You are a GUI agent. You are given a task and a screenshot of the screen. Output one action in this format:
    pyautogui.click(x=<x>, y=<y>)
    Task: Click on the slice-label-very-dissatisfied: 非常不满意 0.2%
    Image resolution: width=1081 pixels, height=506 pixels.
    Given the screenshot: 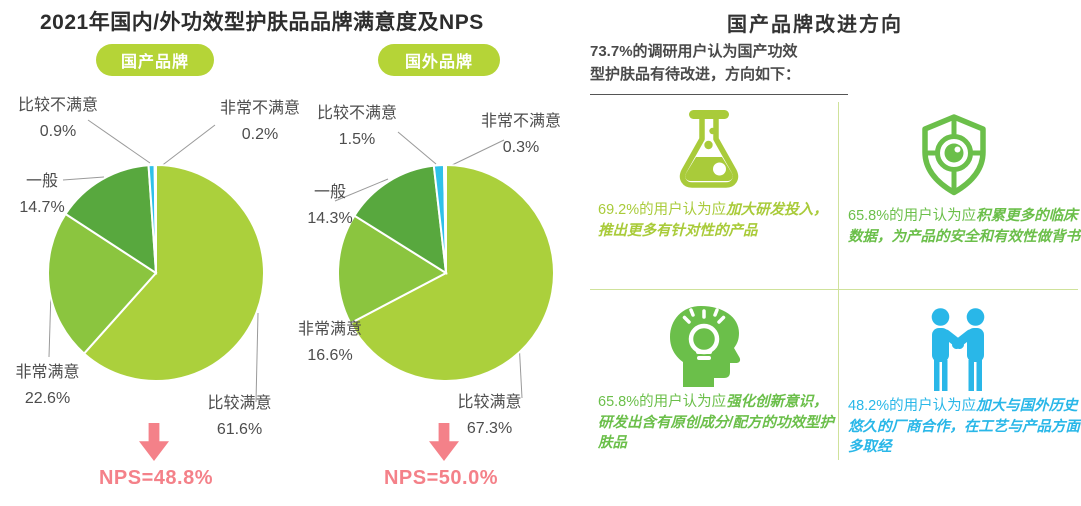 What is the action you would take?
    pyautogui.click(x=259, y=121)
    